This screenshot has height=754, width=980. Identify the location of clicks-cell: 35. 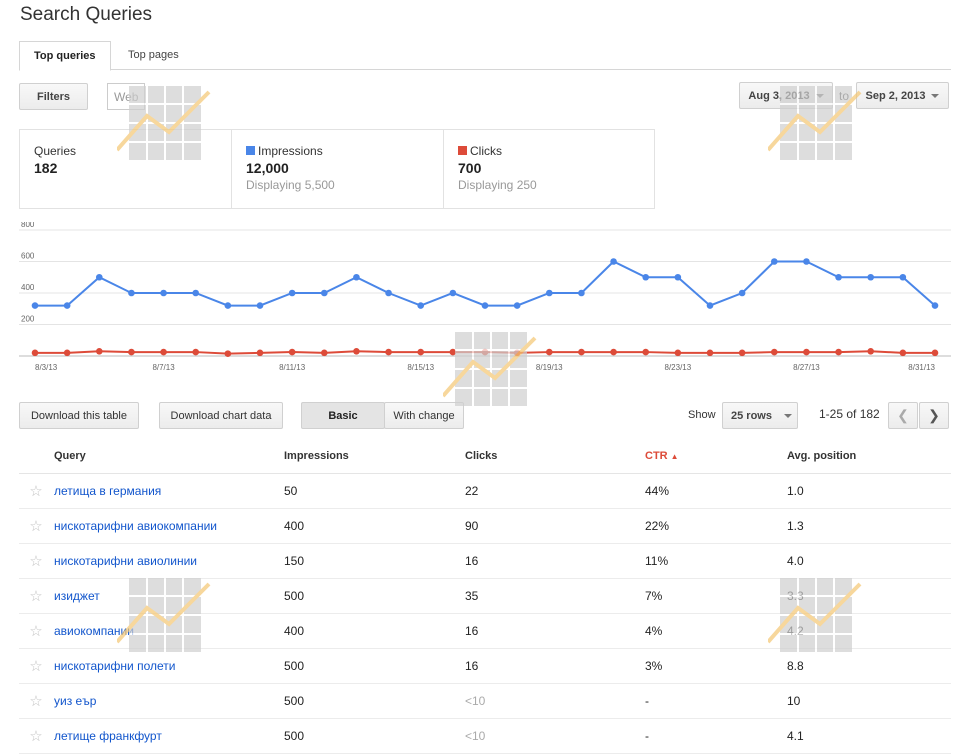
(554, 596).